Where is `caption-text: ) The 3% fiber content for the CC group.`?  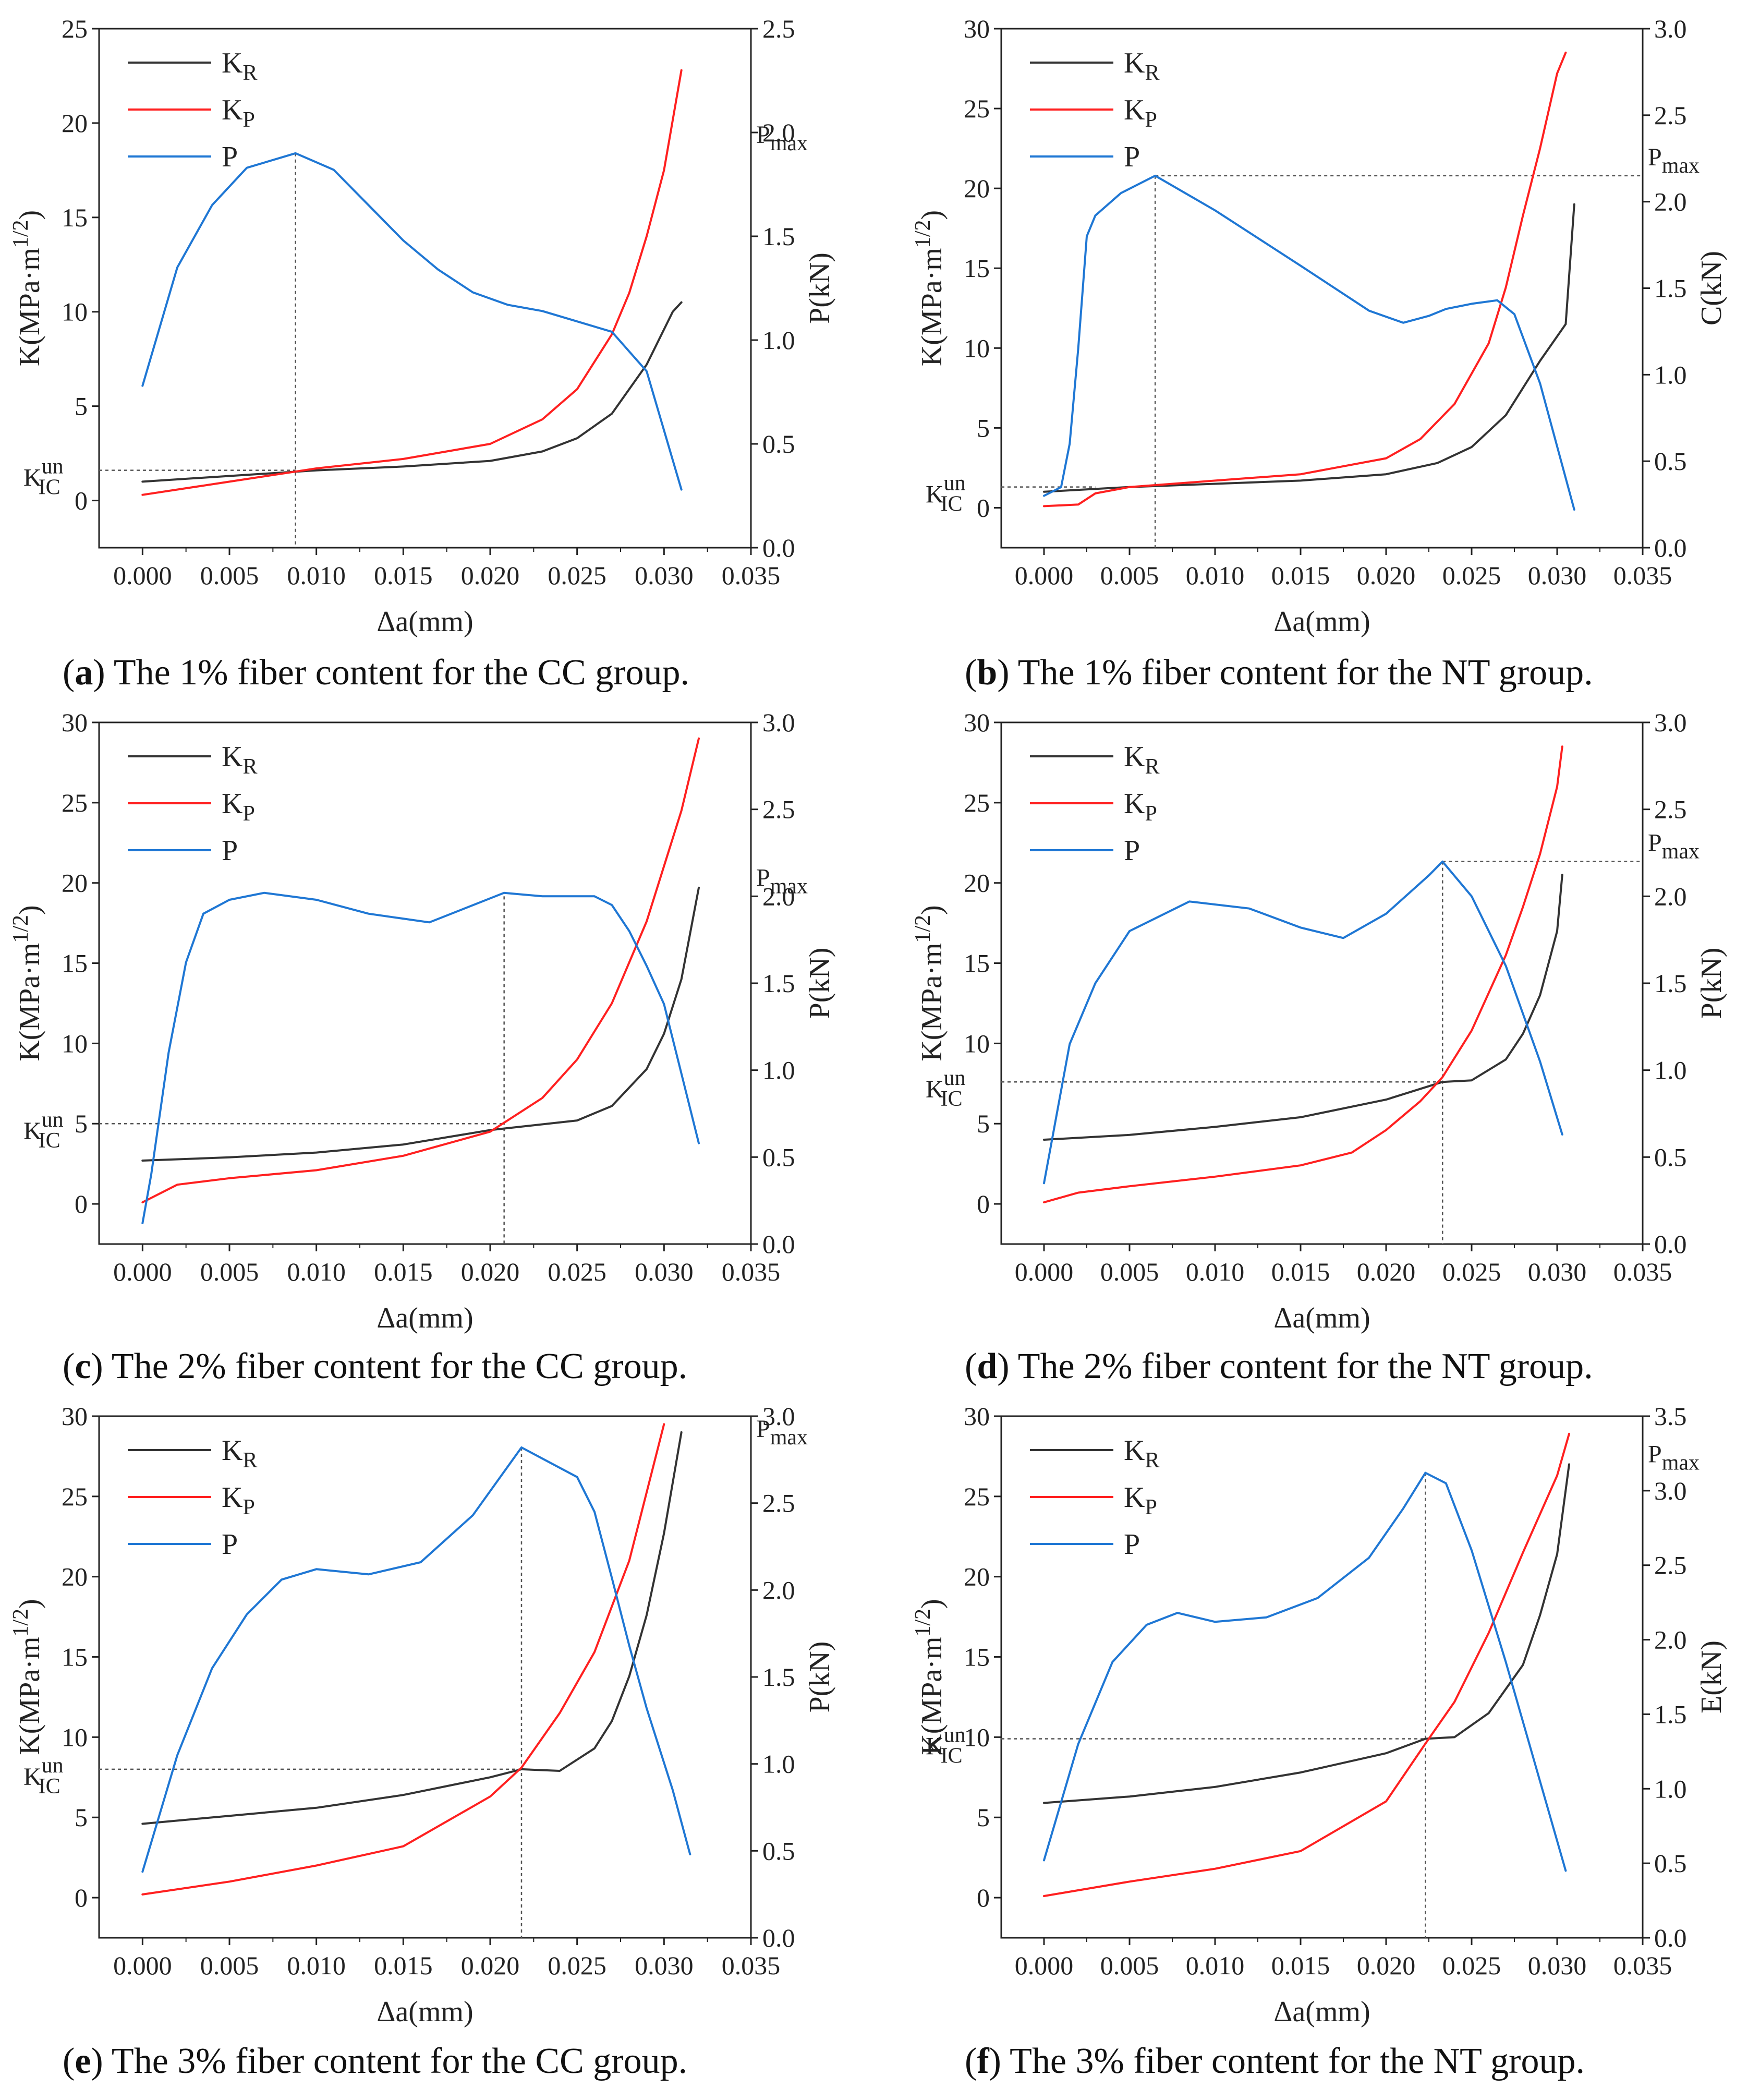
caption-text: ) The 3% fiber content for the CC group. is located at coordinates (389, 2061).